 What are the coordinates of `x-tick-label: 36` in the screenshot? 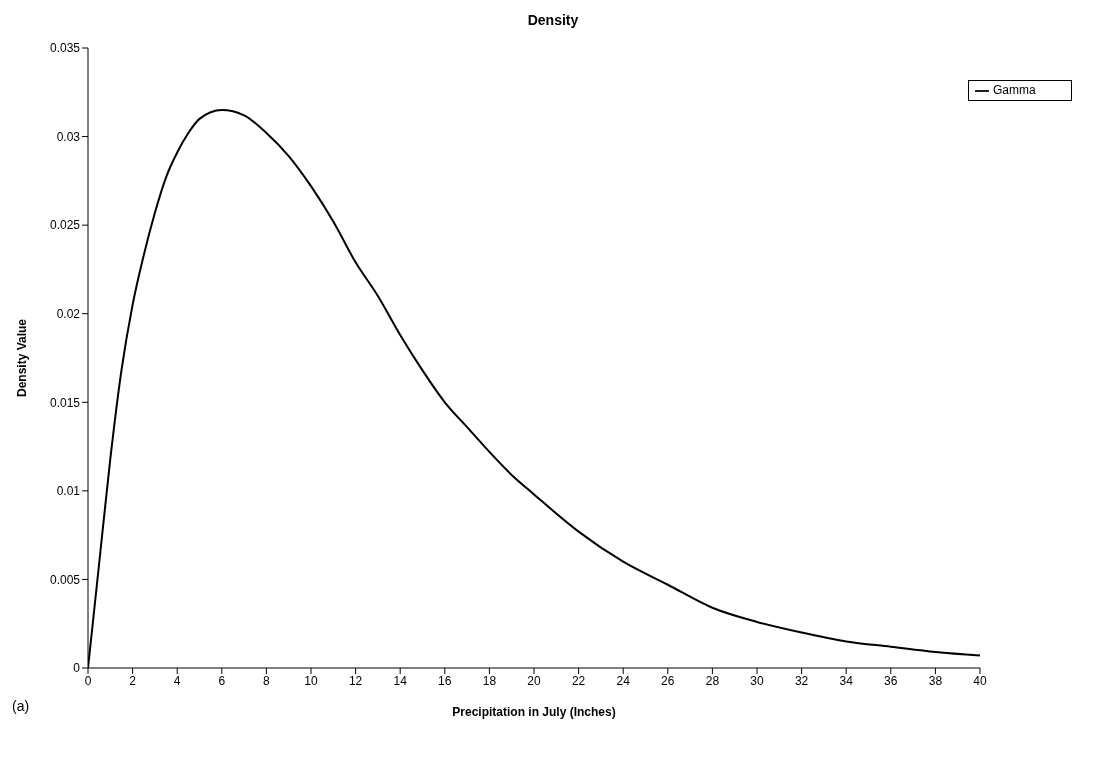 It's located at (891, 680).